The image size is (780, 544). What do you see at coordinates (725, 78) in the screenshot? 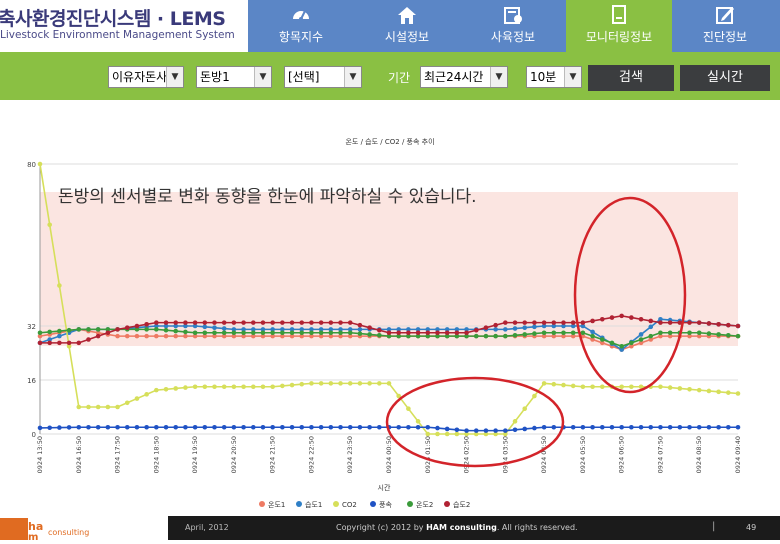
I see `realtime-button: 실시간` at bounding box center [725, 78].